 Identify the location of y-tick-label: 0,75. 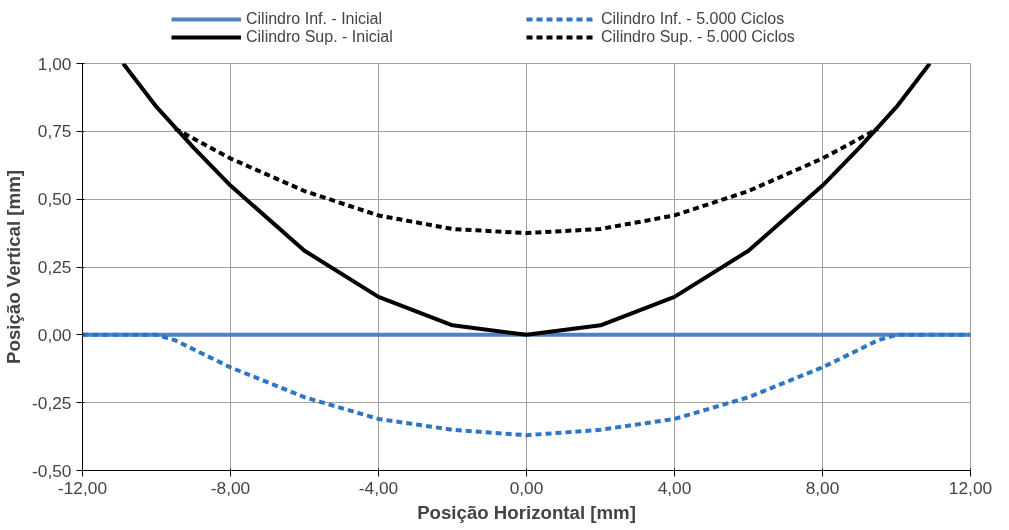
(54, 131).